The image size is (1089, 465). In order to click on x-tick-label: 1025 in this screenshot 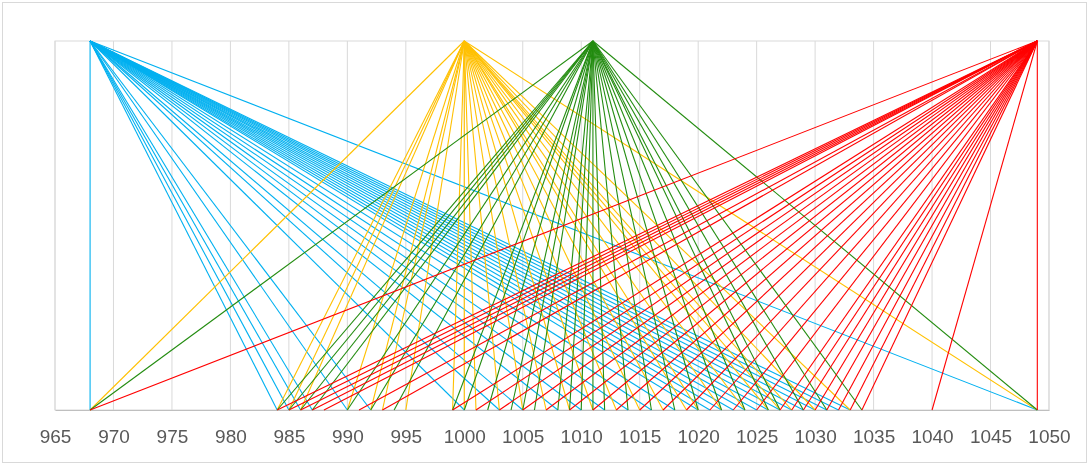, I will do `click(757, 437)`.